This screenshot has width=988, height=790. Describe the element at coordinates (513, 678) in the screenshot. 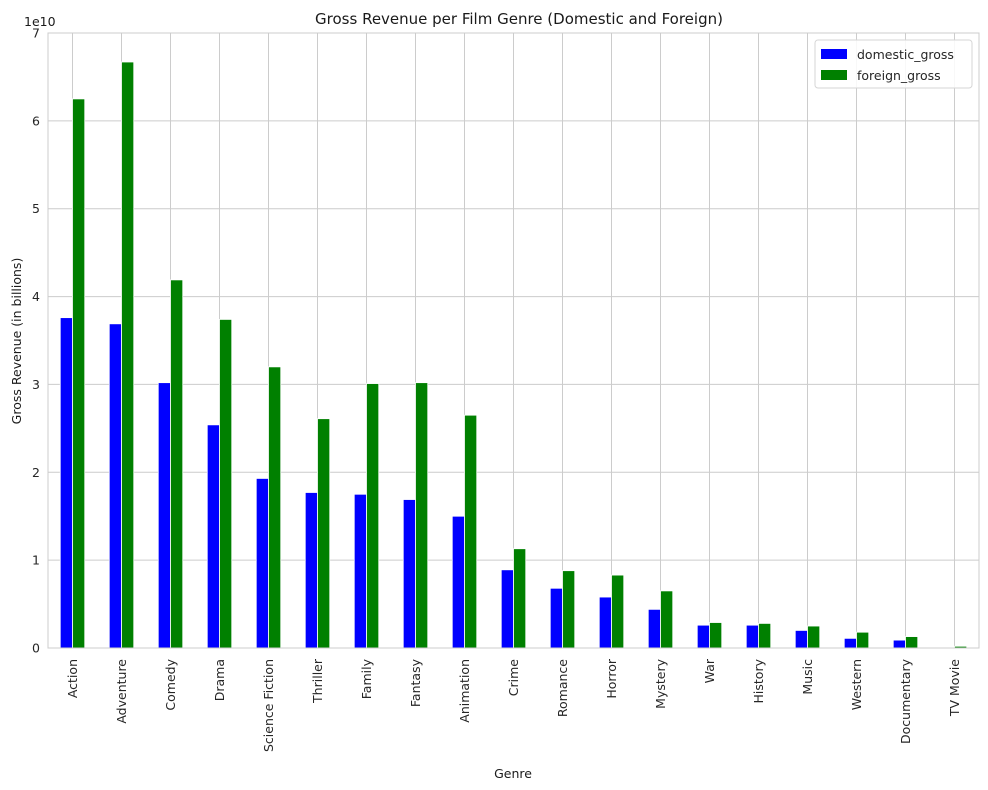

I see `x-tick-label: Crime` at that location.